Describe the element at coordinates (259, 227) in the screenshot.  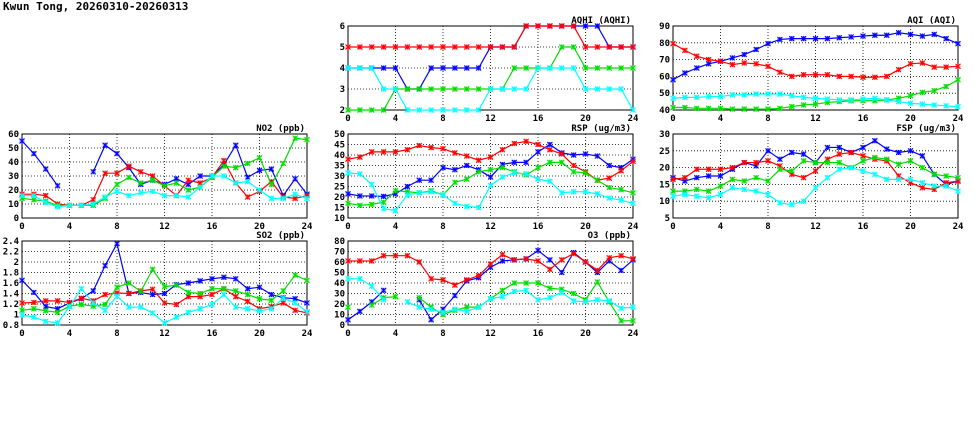
I see `x-tick-label: 20` at that location.